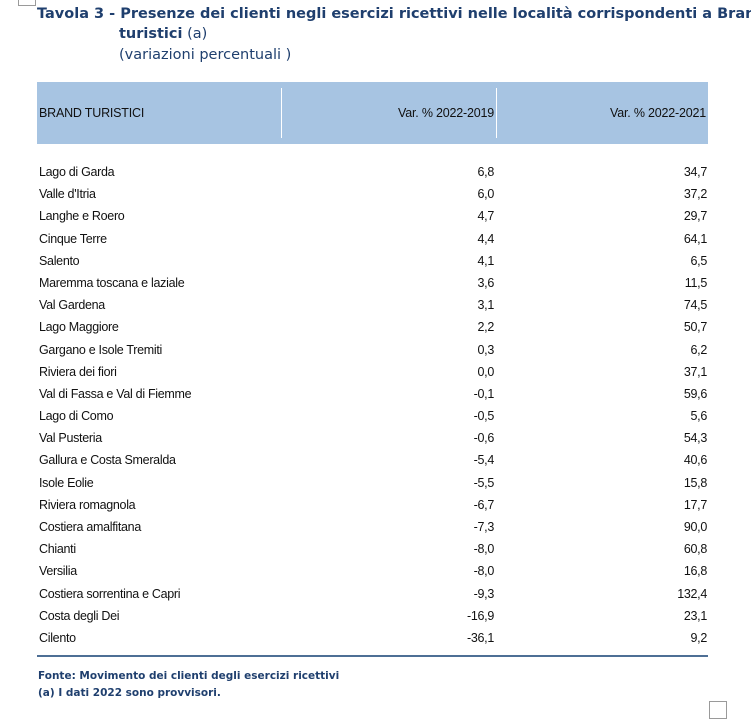 The width and height of the screenshot is (751, 726). I want to click on row-brand: Valle d'Itria, so click(67, 194).